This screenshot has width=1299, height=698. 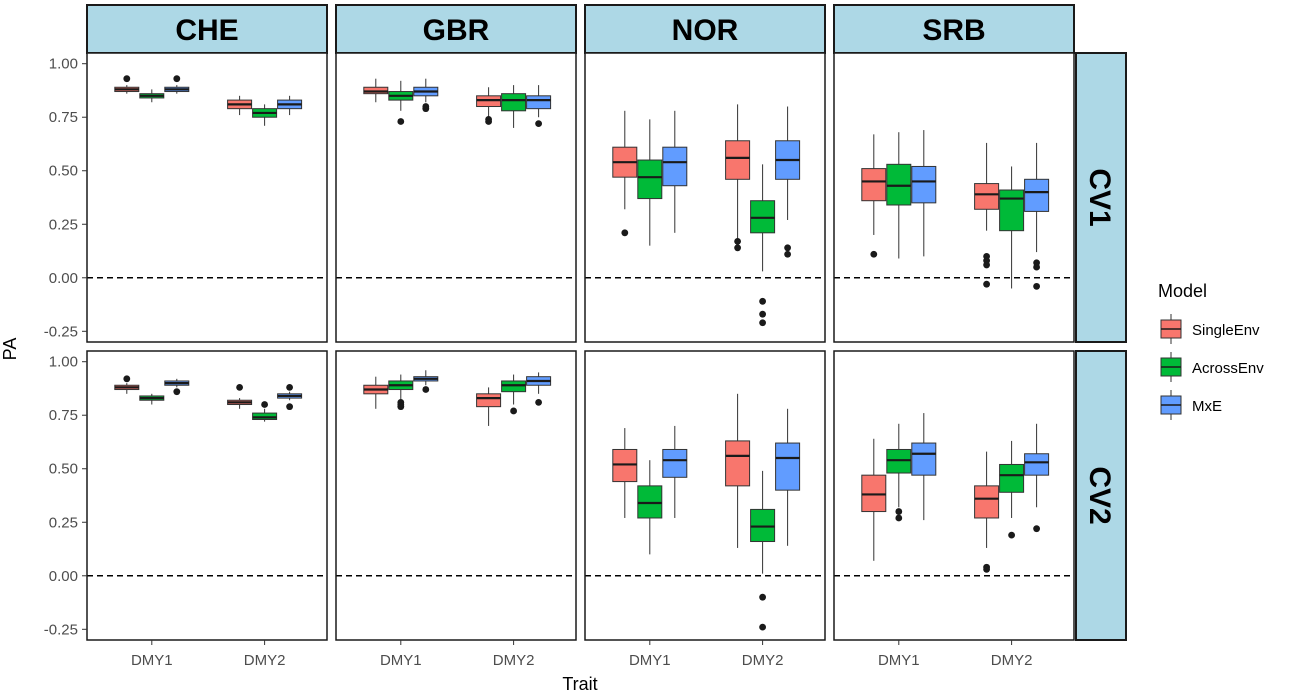 I want to click on strip-box-gbr, so click(x=456, y=29).